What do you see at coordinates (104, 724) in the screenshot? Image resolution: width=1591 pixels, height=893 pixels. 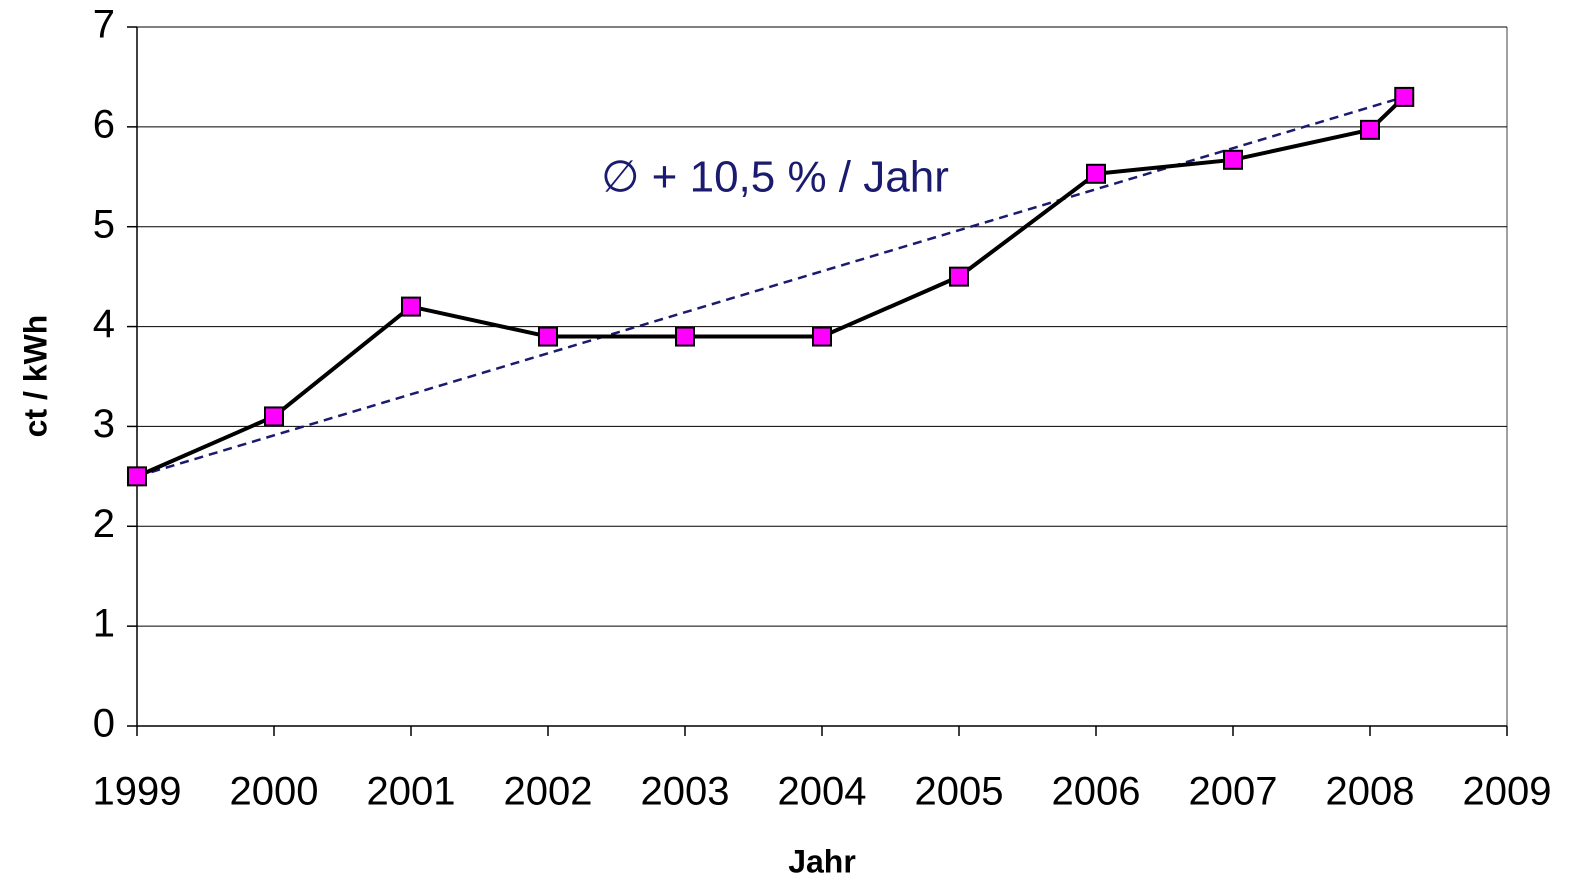 I see `y-tick-label: 0` at bounding box center [104, 724].